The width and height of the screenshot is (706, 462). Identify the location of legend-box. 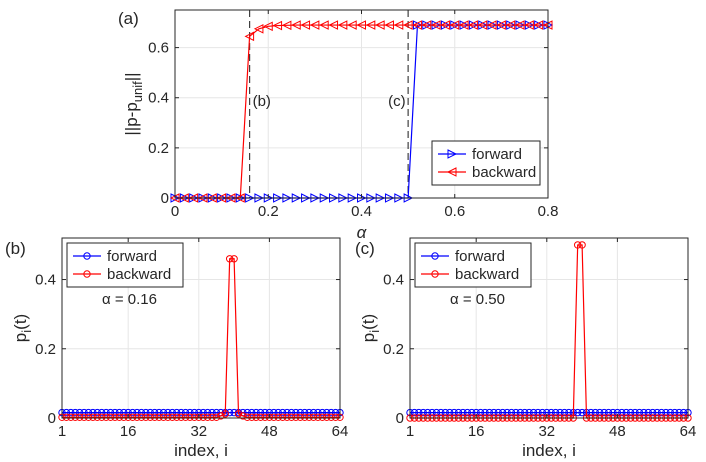
(486, 163).